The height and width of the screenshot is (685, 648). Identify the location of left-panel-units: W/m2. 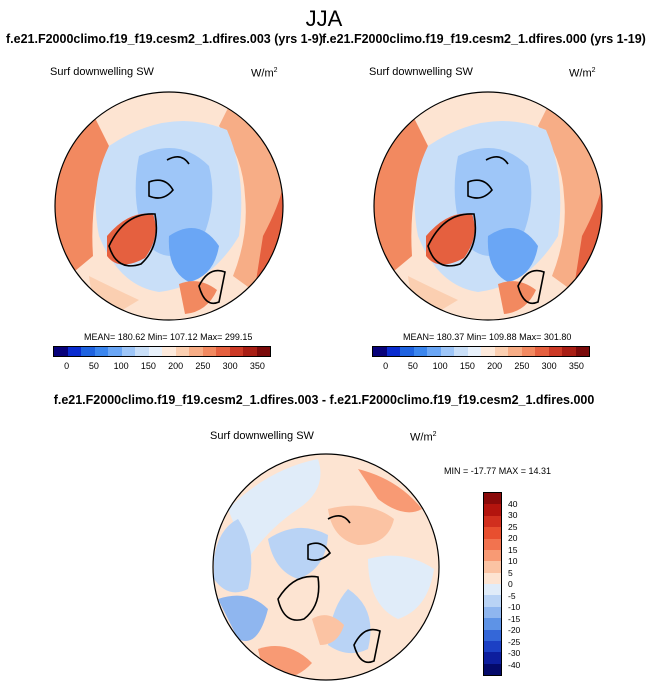
(264, 73).